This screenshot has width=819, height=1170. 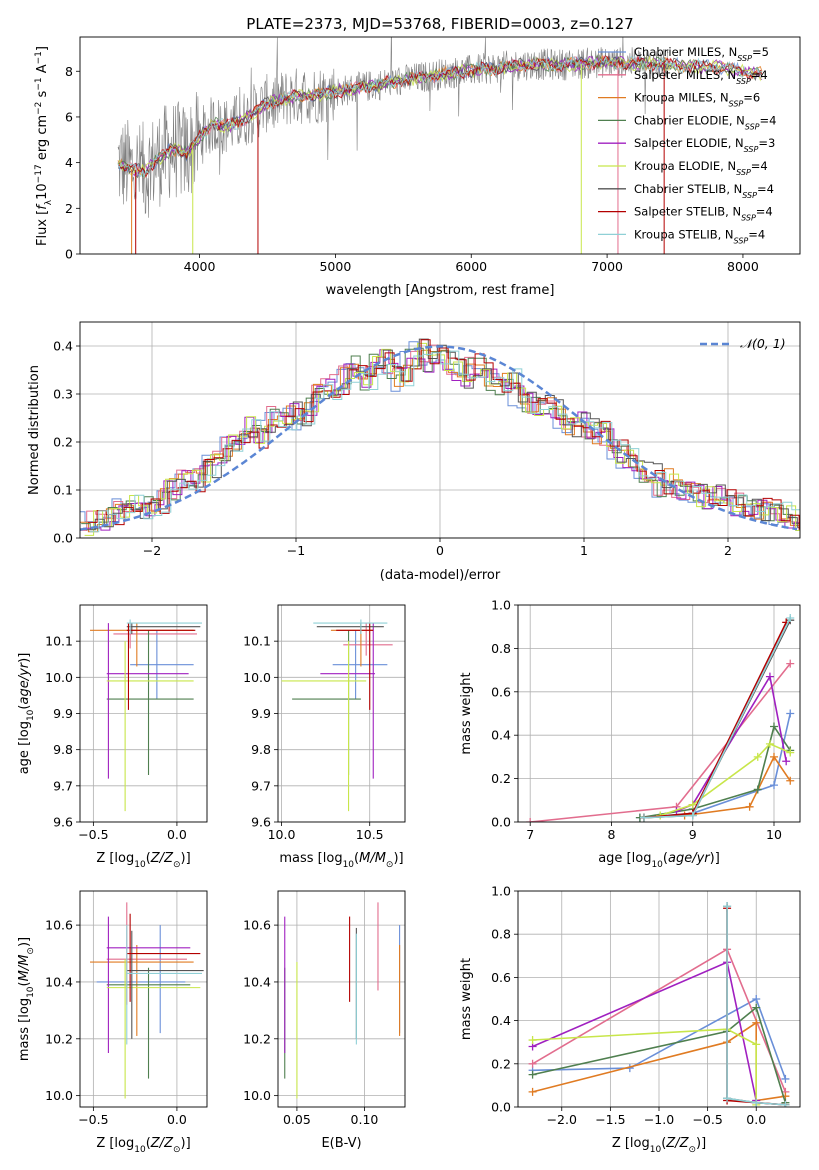 What do you see at coordinates (257, 641) in the screenshot?
I see `y-tick-label: 10.1` at bounding box center [257, 641].